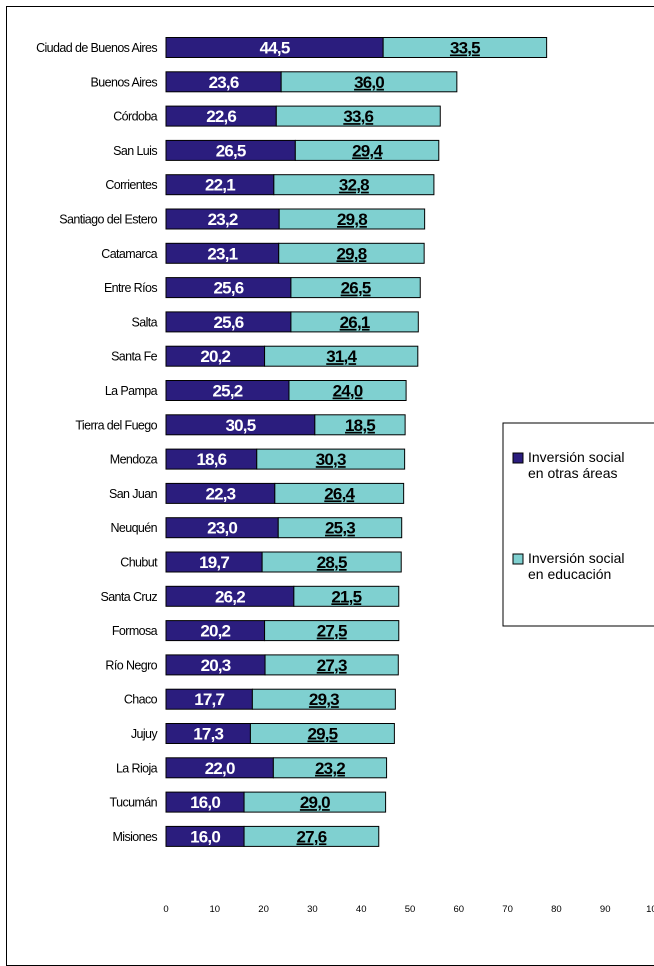  What do you see at coordinates (222, 253) in the screenshot?
I see `data-label-otras-areas: 23,1` at bounding box center [222, 253].